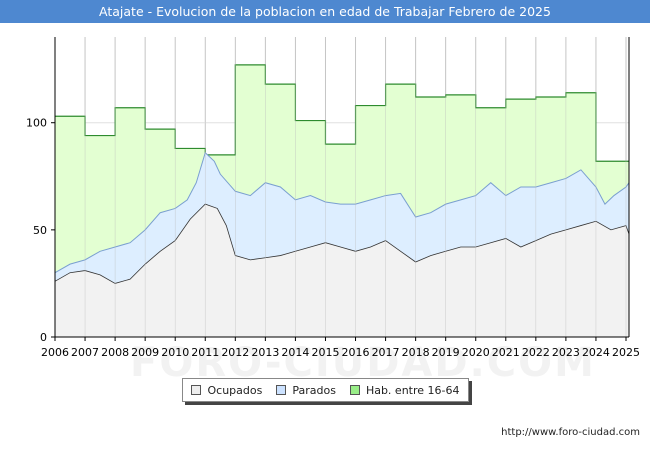 Image resolution: width=650 pixels, height=450 pixels. What do you see at coordinates (55, 352) in the screenshot?
I see `x-tick-label-2006: 2006` at bounding box center [55, 352].